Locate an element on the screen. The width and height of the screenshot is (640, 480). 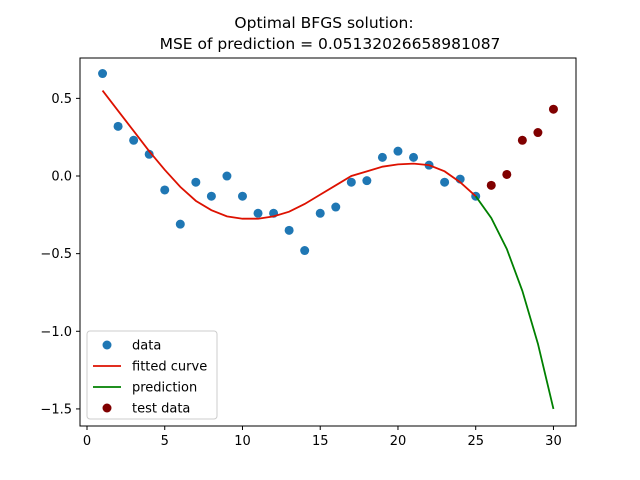
x-tick-label-2: 10 is located at coordinates (242, 441).